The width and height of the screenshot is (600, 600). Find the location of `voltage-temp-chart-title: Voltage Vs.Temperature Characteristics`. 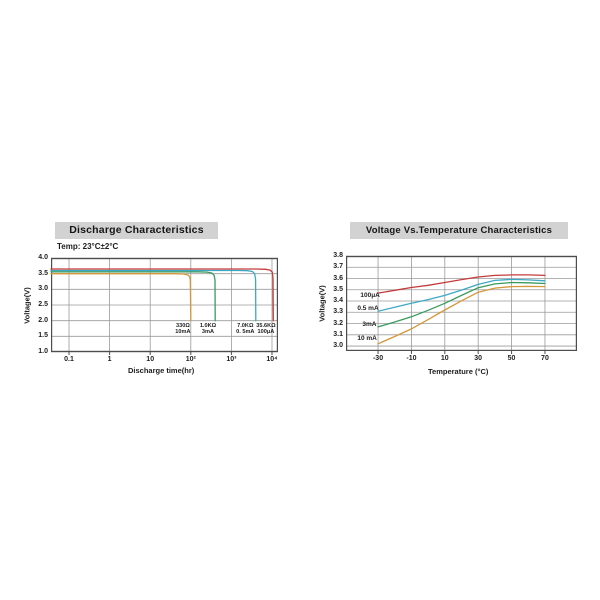

voltage-temp-chart-title: Voltage Vs.Temperature Characteristics is located at coordinates (459, 230).